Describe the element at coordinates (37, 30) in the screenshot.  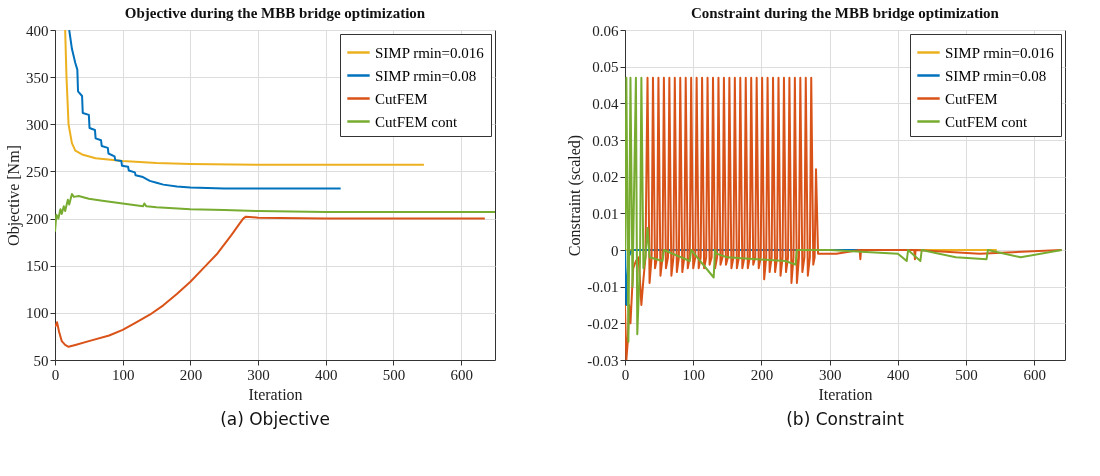
I see `y-tick-label: 400` at that location.